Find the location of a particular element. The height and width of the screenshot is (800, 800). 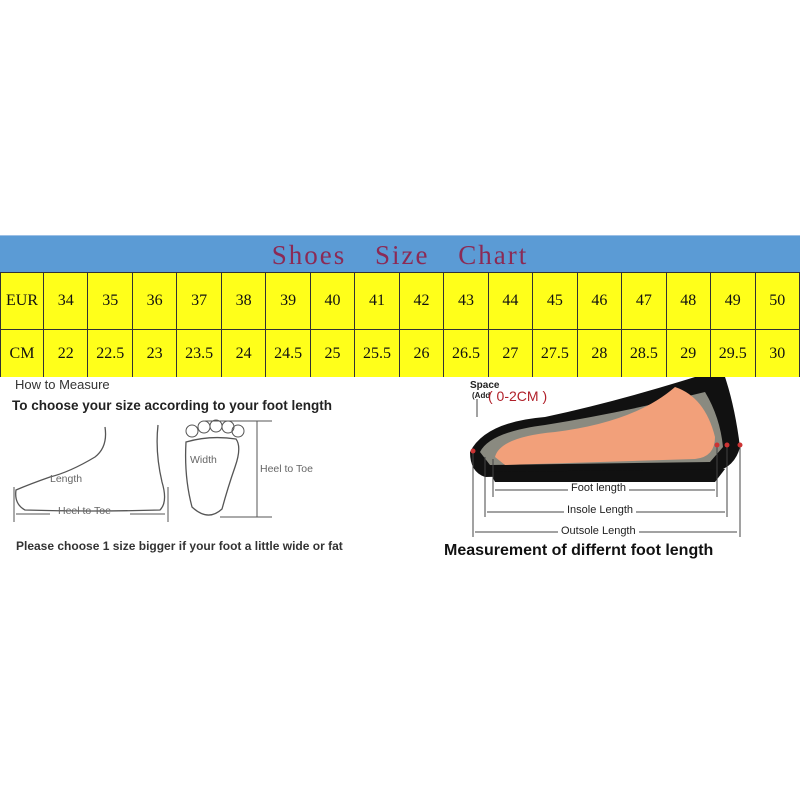

heel-to-toe-label-side: Heel to Toe is located at coordinates (84, 511).